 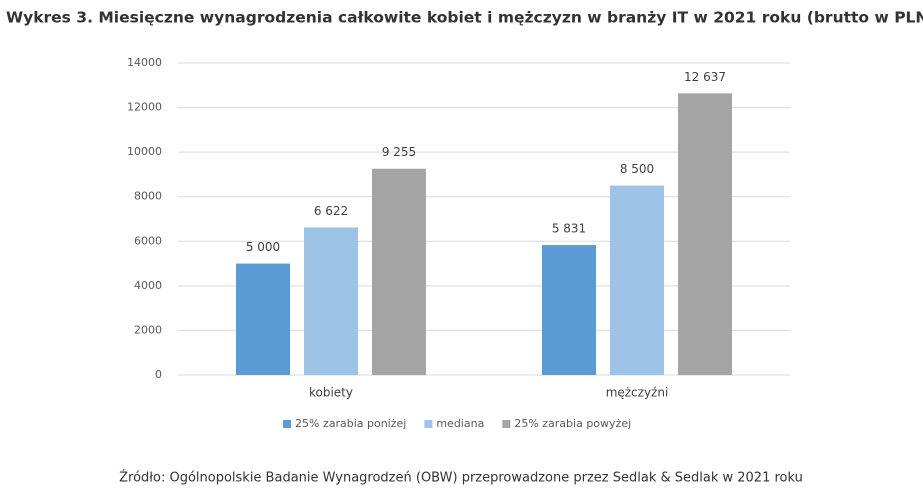 I want to click on data-label: 8 500, so click(x=637, y=169).